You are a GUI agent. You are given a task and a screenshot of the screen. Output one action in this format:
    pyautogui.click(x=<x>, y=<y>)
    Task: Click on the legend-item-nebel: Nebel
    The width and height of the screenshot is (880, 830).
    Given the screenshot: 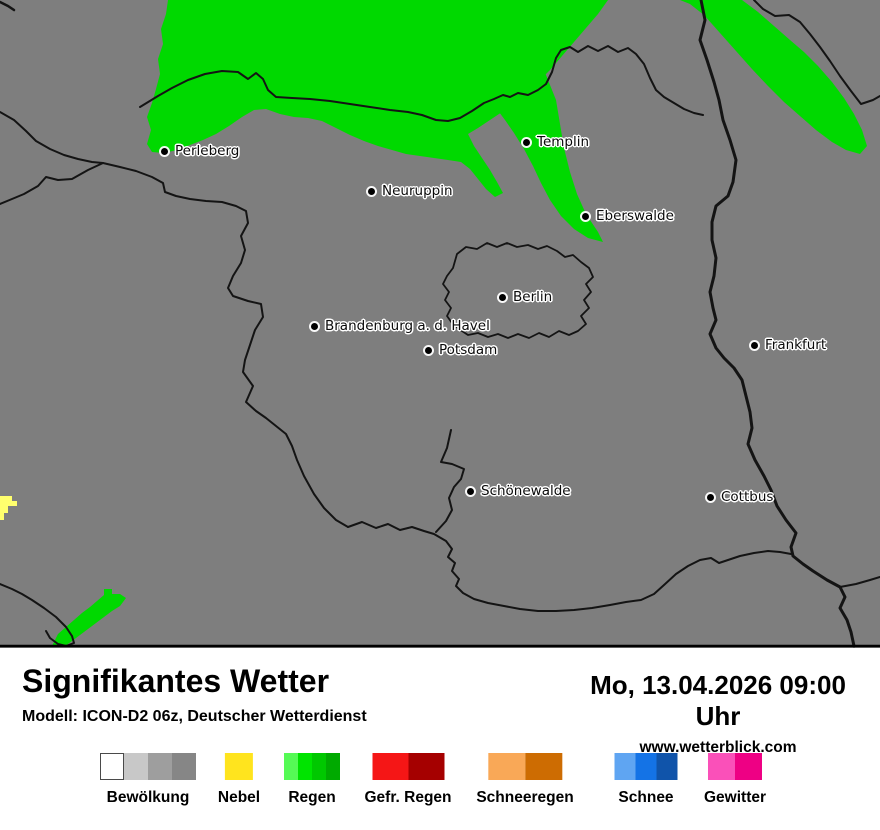 What is the action you would take?
    pyautogui.click(x=239, y=780)
    